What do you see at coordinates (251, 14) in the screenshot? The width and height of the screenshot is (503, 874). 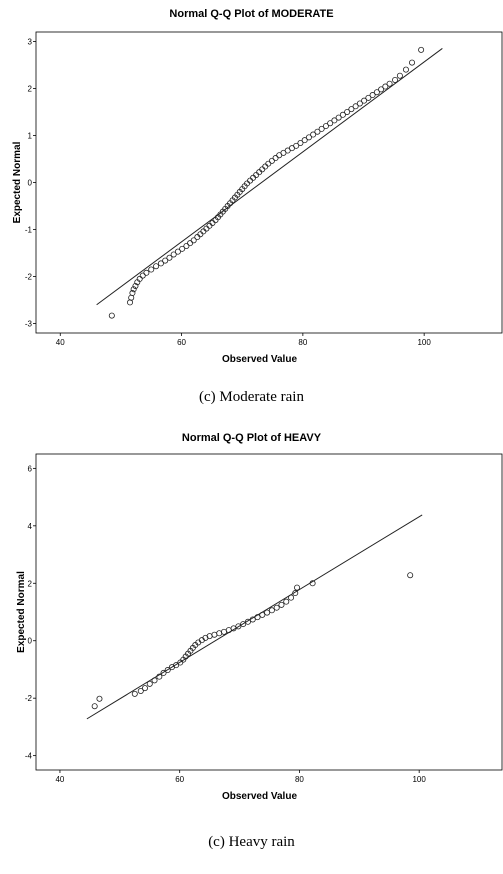 I see `chart-title-moderate: Normal Q-Q Plot of MODERATE` at bounding box center [251, 14].